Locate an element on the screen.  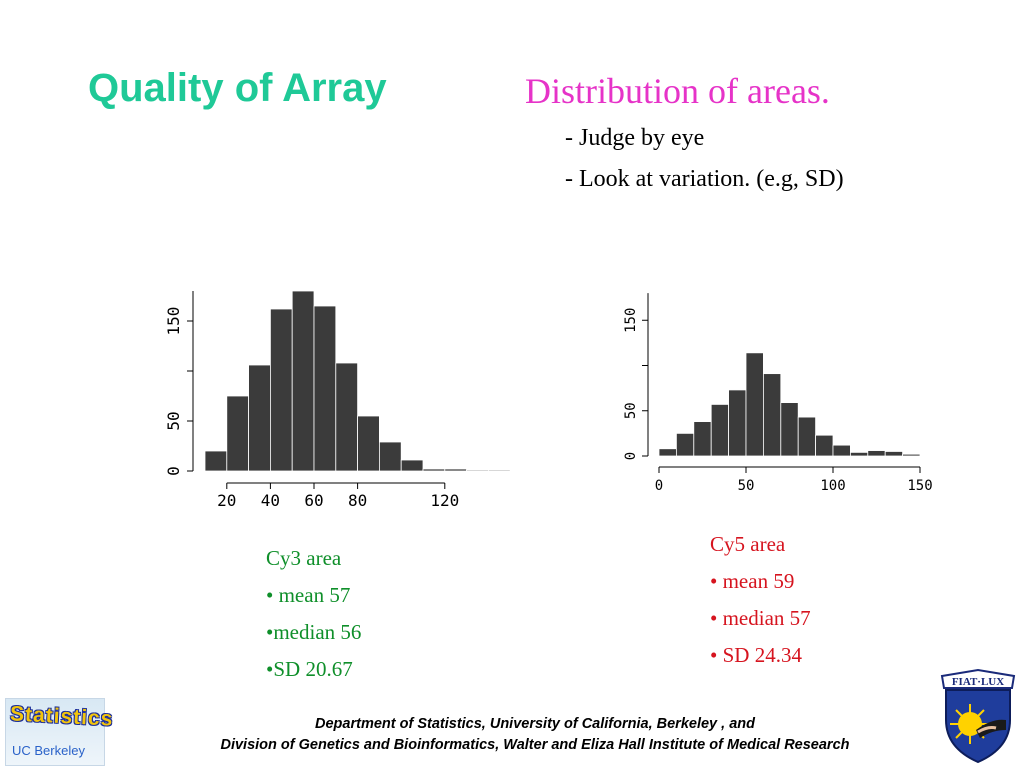
cy3-stats: Cy3 area • mean 57 •median 56 •SD 20.67 is located at coordinates (313, 614).